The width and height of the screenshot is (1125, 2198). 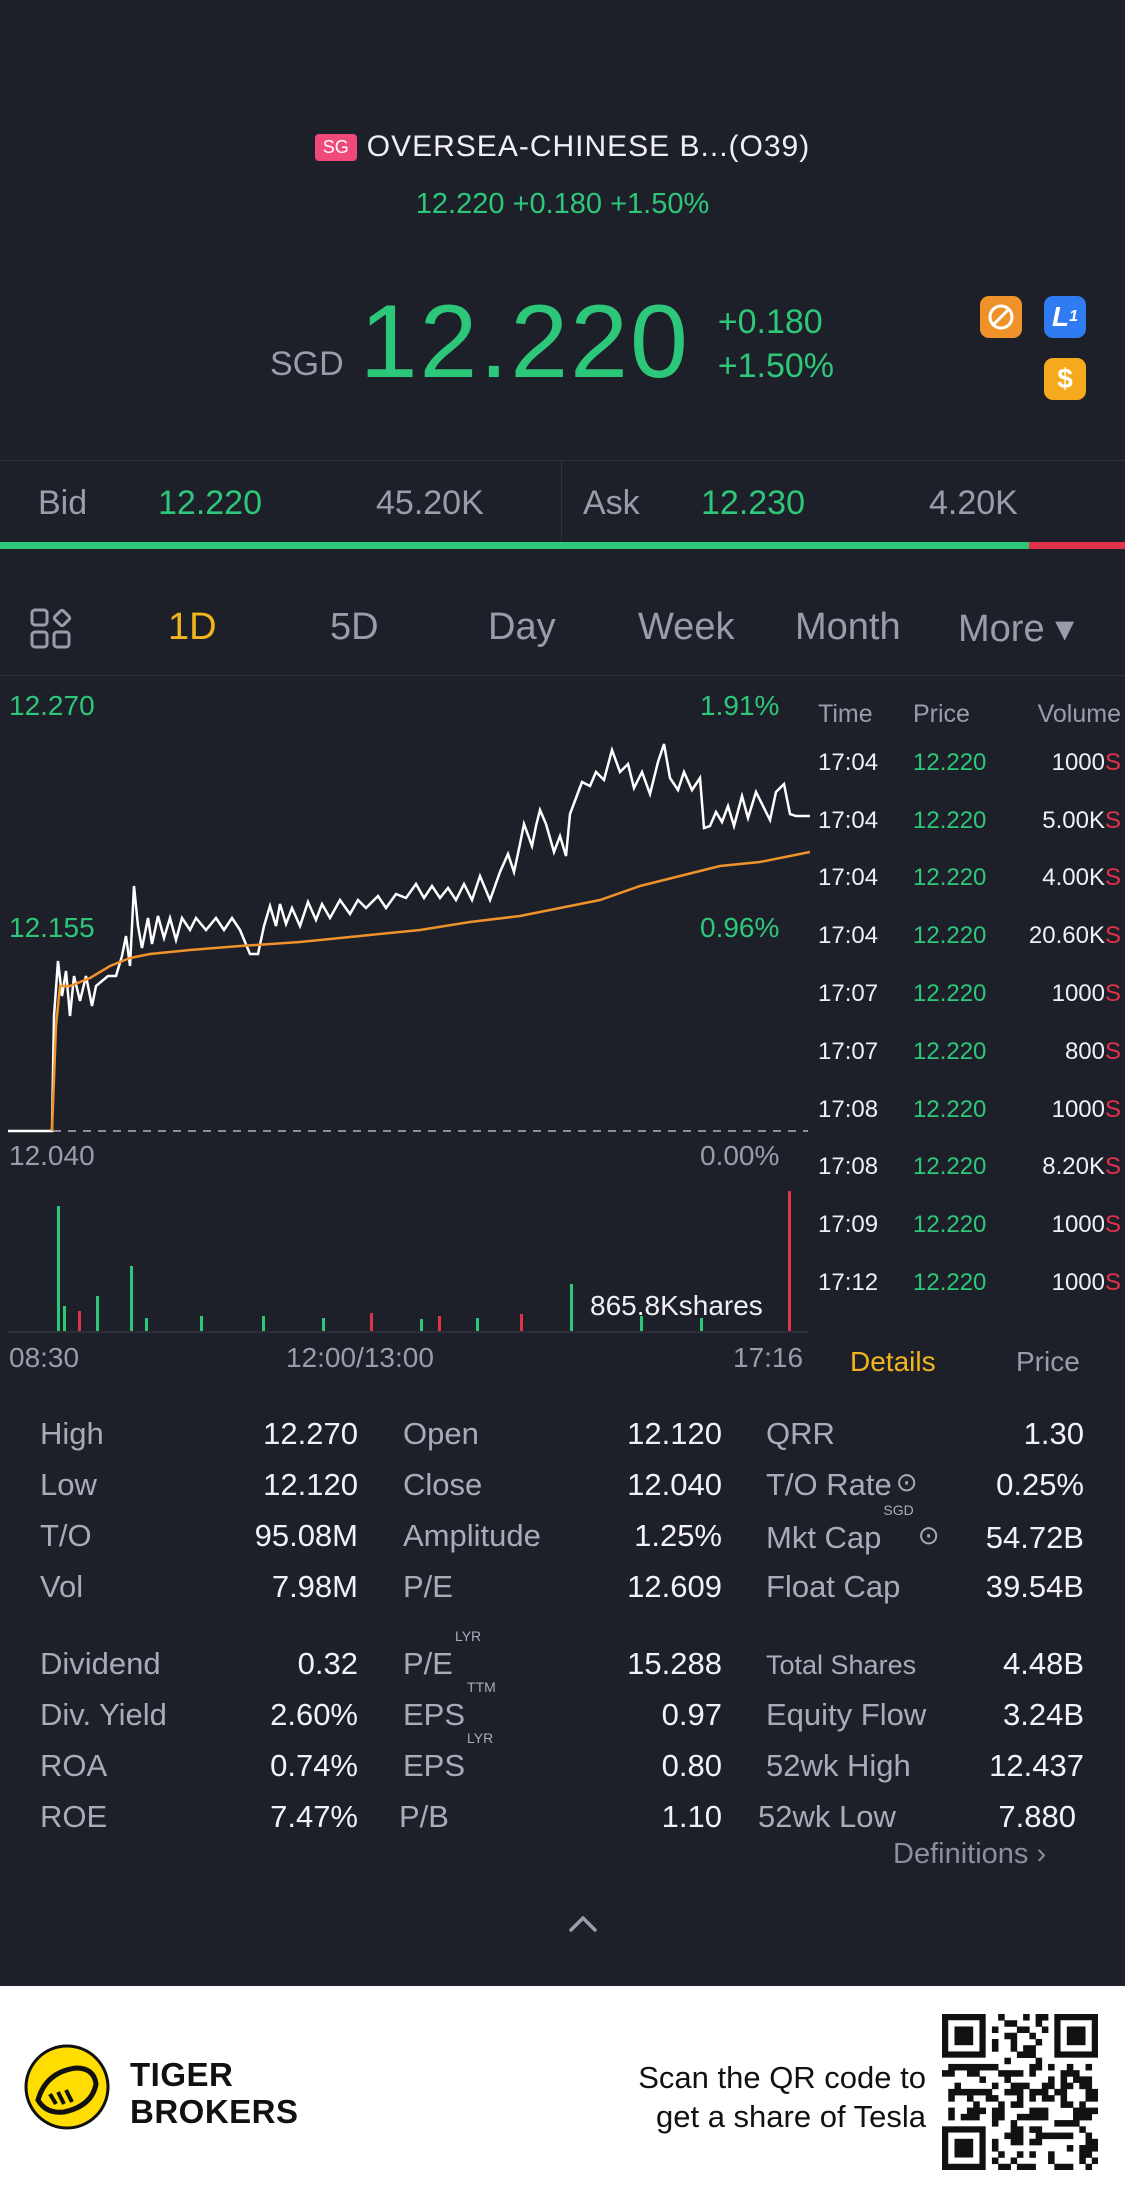 I want to click on tab-more: More ▾, so click(x=1016, y=629).